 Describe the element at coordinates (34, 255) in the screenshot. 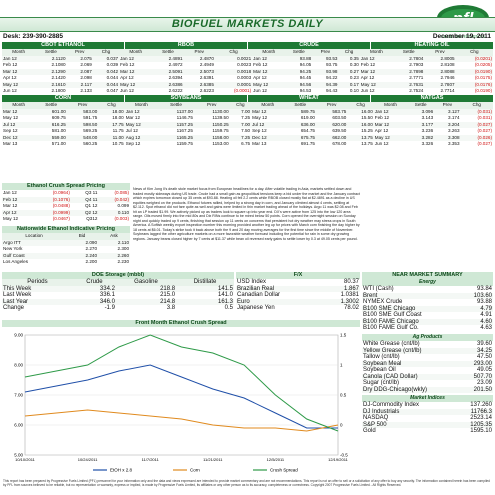

I see `table-cell: Gulf Coast` at that location.